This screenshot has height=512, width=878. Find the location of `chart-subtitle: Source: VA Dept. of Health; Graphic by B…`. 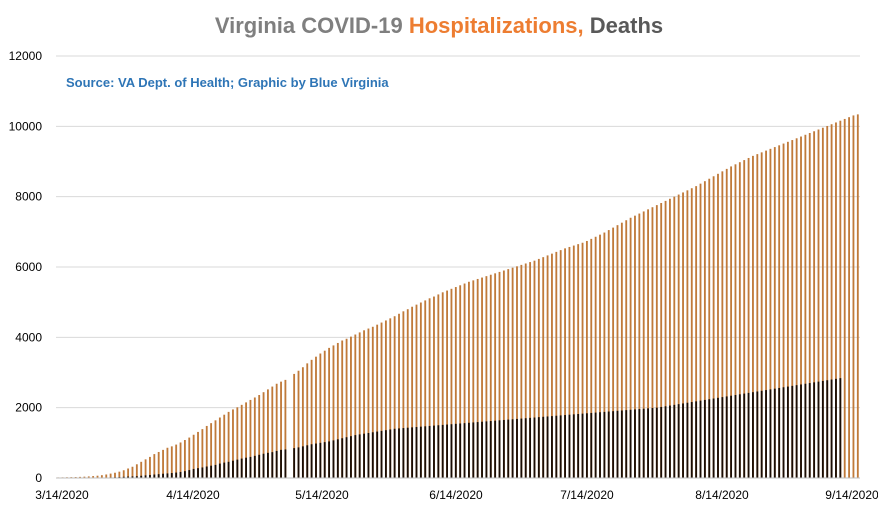

chart-subtitle: Source: VA Dept. of Health; Graphic by B… is located at coordinates (227, 82).